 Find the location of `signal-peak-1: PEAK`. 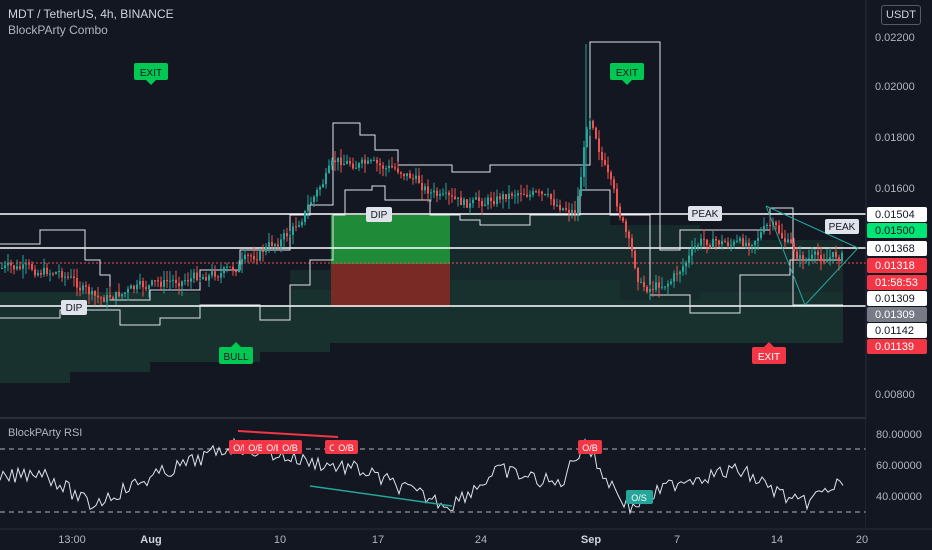

signal-peak-1: PEAK is located at coordinates (705, 213).